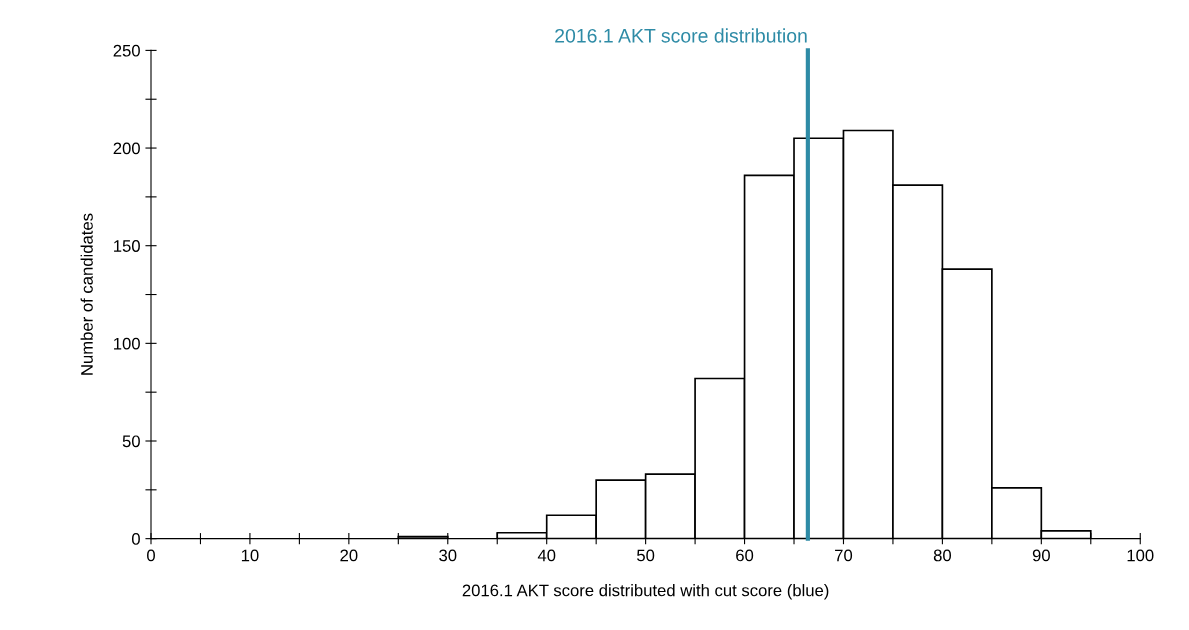 Image resolution: width=1189 pixels, height=630 pixels. What do you see at coordinates (151, 555) in the screenshot?
I see `x-tick-label: 0` at bounding box center [151, 555].